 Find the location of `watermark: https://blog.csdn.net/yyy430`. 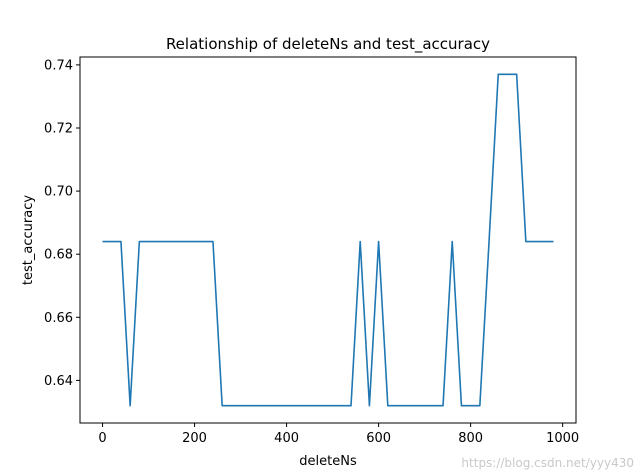

watermark: https://blog.csdn.net/yyy430 is located at coordinates (547, 463).